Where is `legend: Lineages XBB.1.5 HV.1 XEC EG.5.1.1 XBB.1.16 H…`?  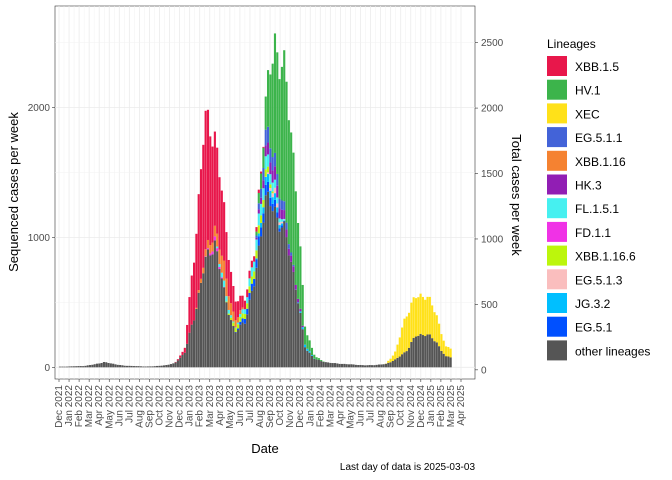
legend: Lineages XBB.1.5 HV.1 XEC EG.5.1.1 XBB.1.16 H… is located at coordinates (598, 199).